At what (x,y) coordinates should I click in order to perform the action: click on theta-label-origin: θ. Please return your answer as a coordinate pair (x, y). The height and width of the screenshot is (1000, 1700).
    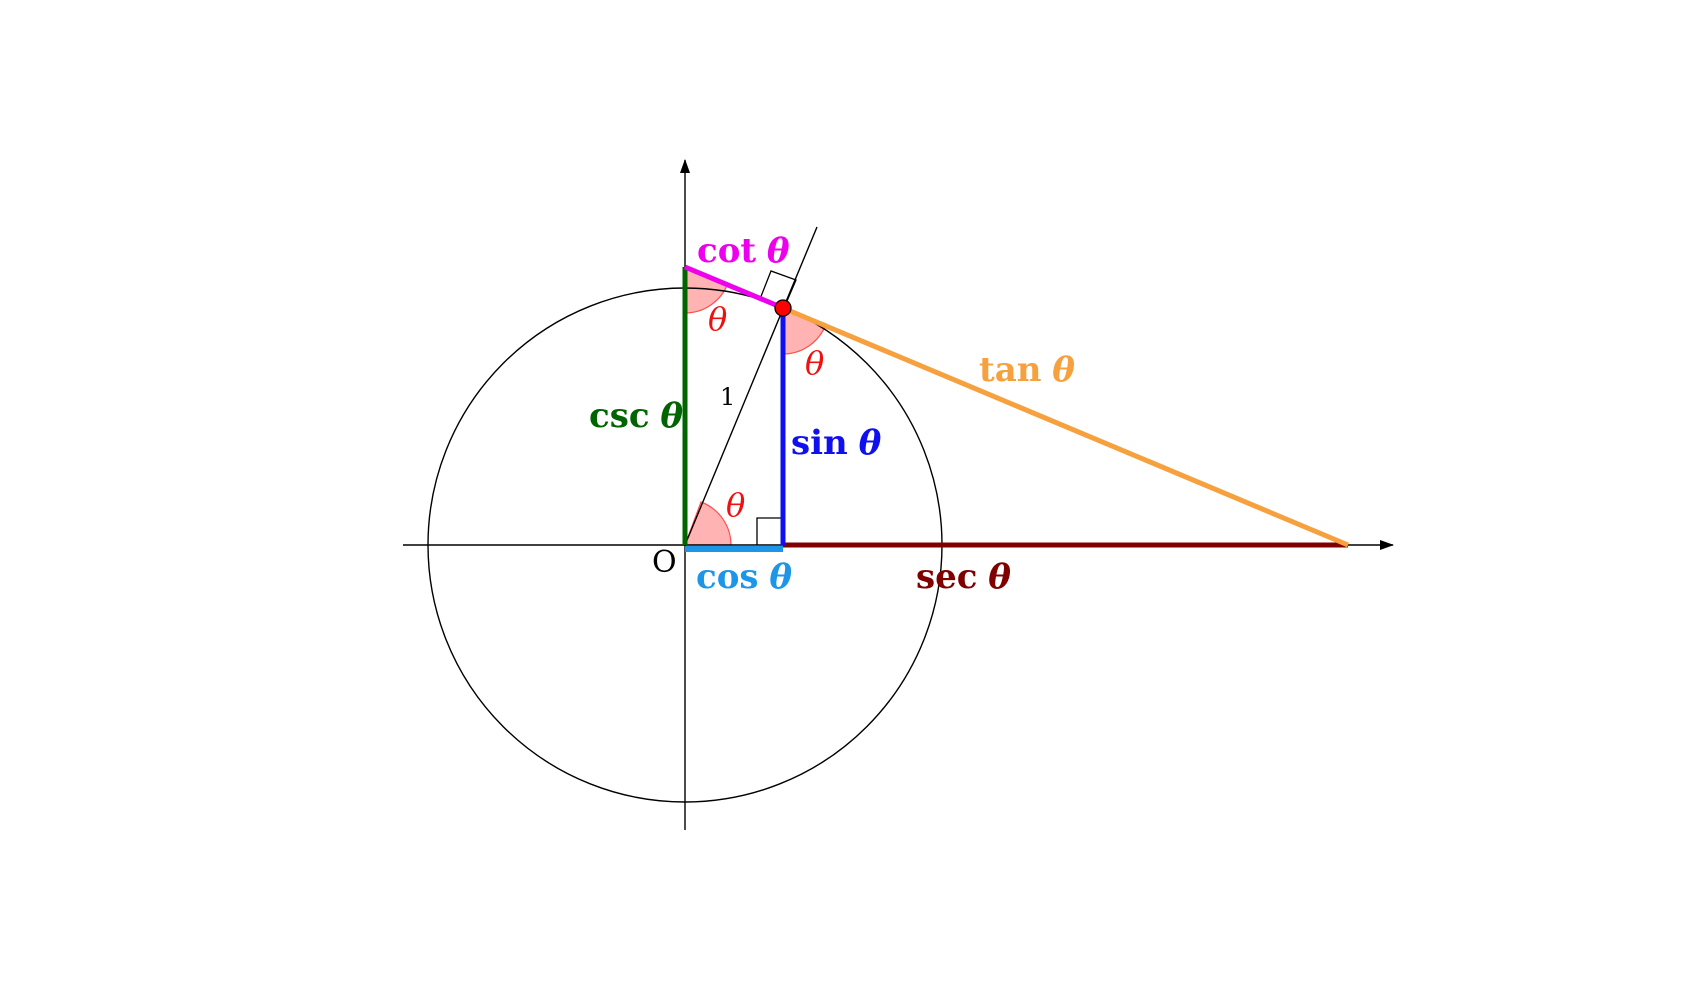
    Looking at the image, I should click on (735, 505).